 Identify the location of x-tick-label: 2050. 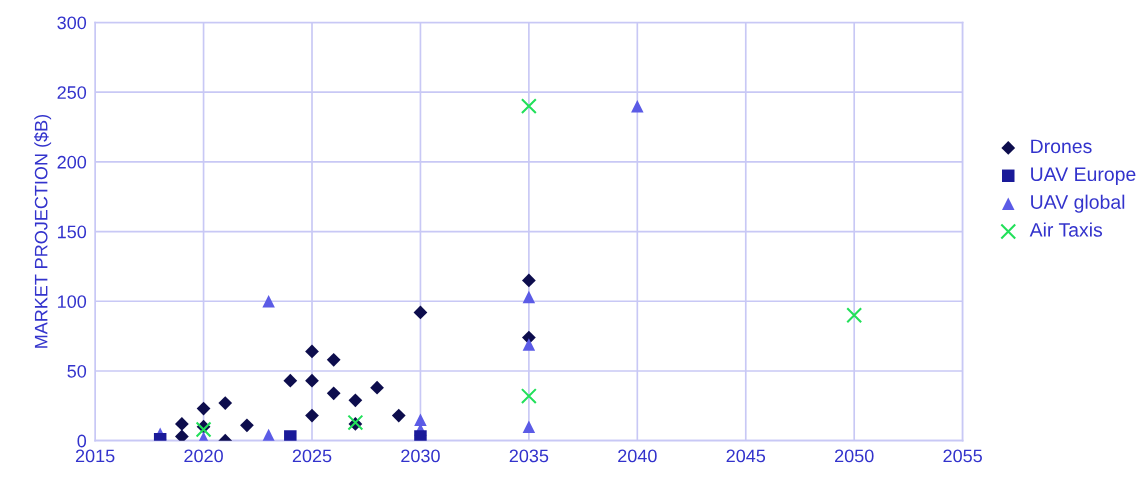
(854, 456).